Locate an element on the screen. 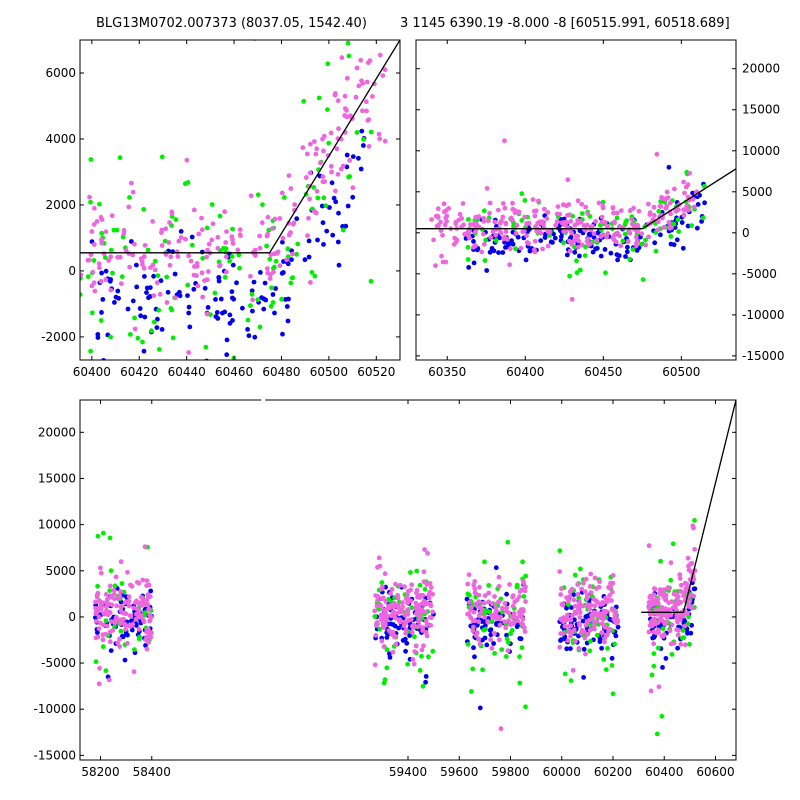  left-panel-title: BLG13M0702.007373 (8037.05, 1542.40) is located at coordinates (231, 23).